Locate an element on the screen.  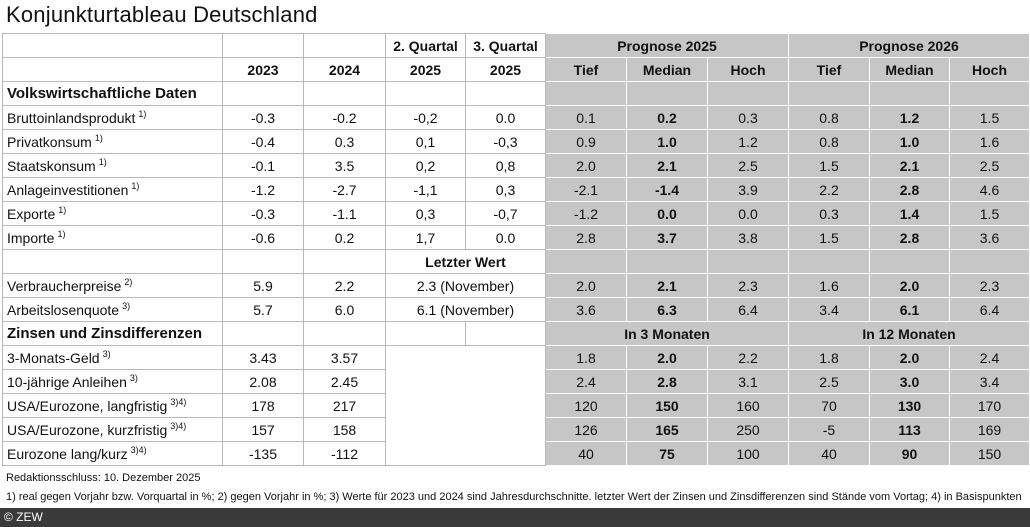
title: Konjunkturtableau Deutschland is located at coordinates (162, 14).